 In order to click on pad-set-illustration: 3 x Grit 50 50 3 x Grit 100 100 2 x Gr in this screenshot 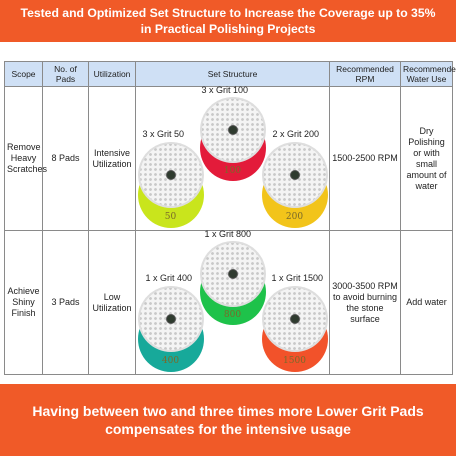, I will do `click(232, 157)`.